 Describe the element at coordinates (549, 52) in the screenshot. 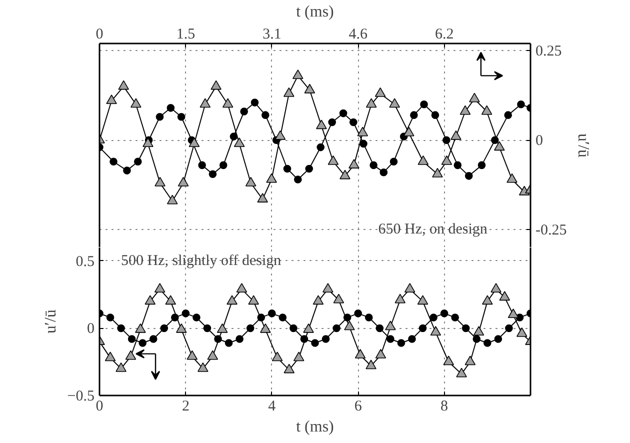

I see `y-tick-label: 0.25` at that location.